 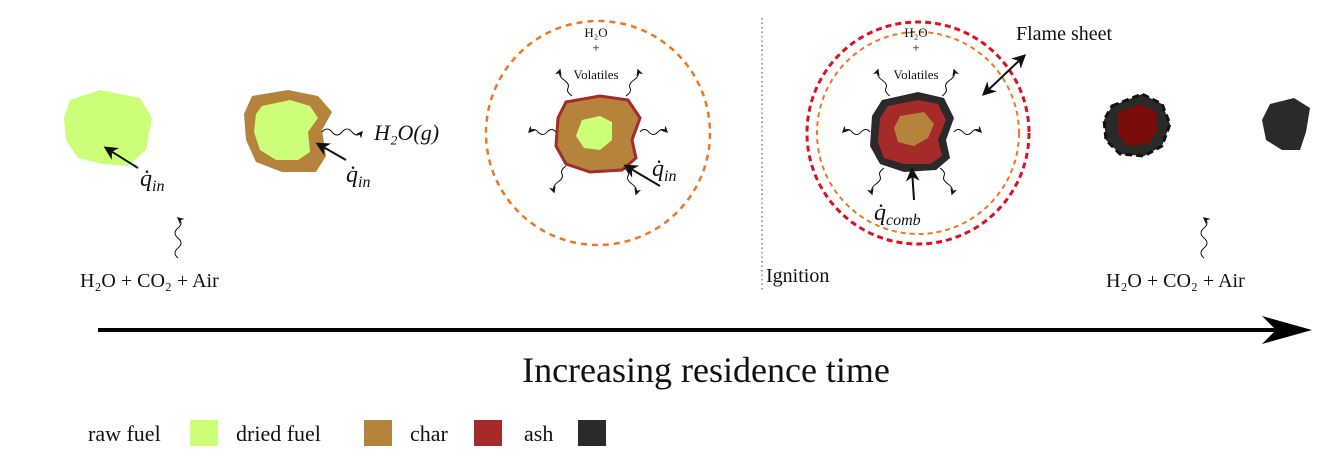 I want to click on legend-label: dried fuel, so click(x=278, y=433).